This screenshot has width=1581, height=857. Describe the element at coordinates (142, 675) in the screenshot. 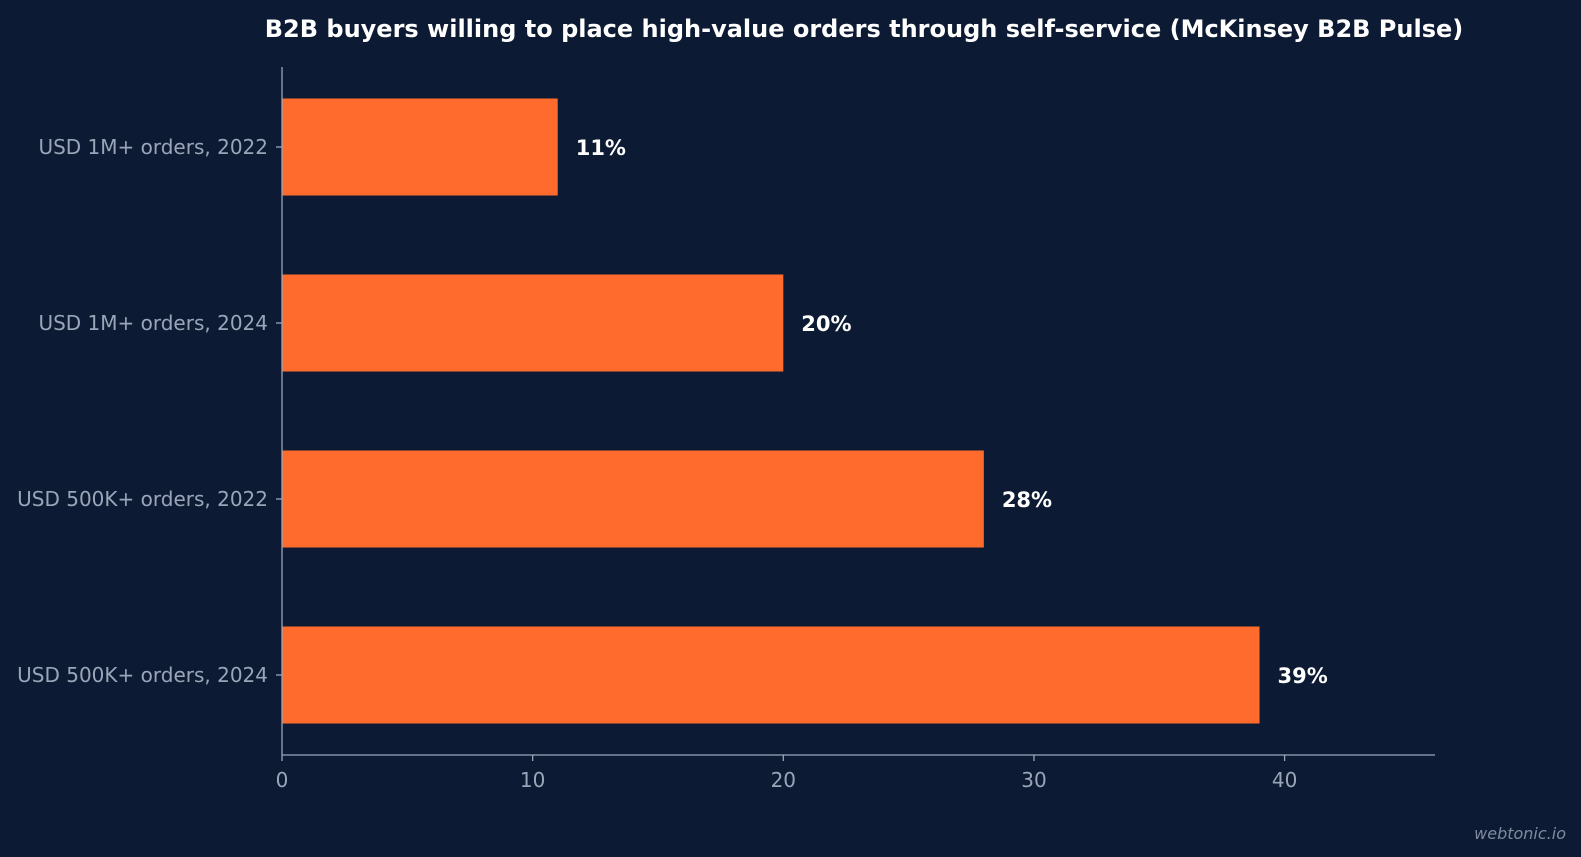

I see `category-label-4: USD 500K+ orders, 2024` at that location.